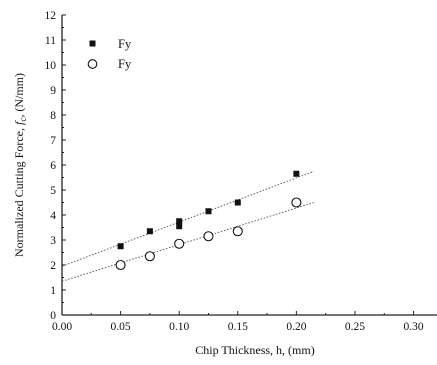 This screenshot has height=365, width=437. Describe the element at coordinates (51, 66) in the screenshot. I see `y-tick-label: 10` at that location.